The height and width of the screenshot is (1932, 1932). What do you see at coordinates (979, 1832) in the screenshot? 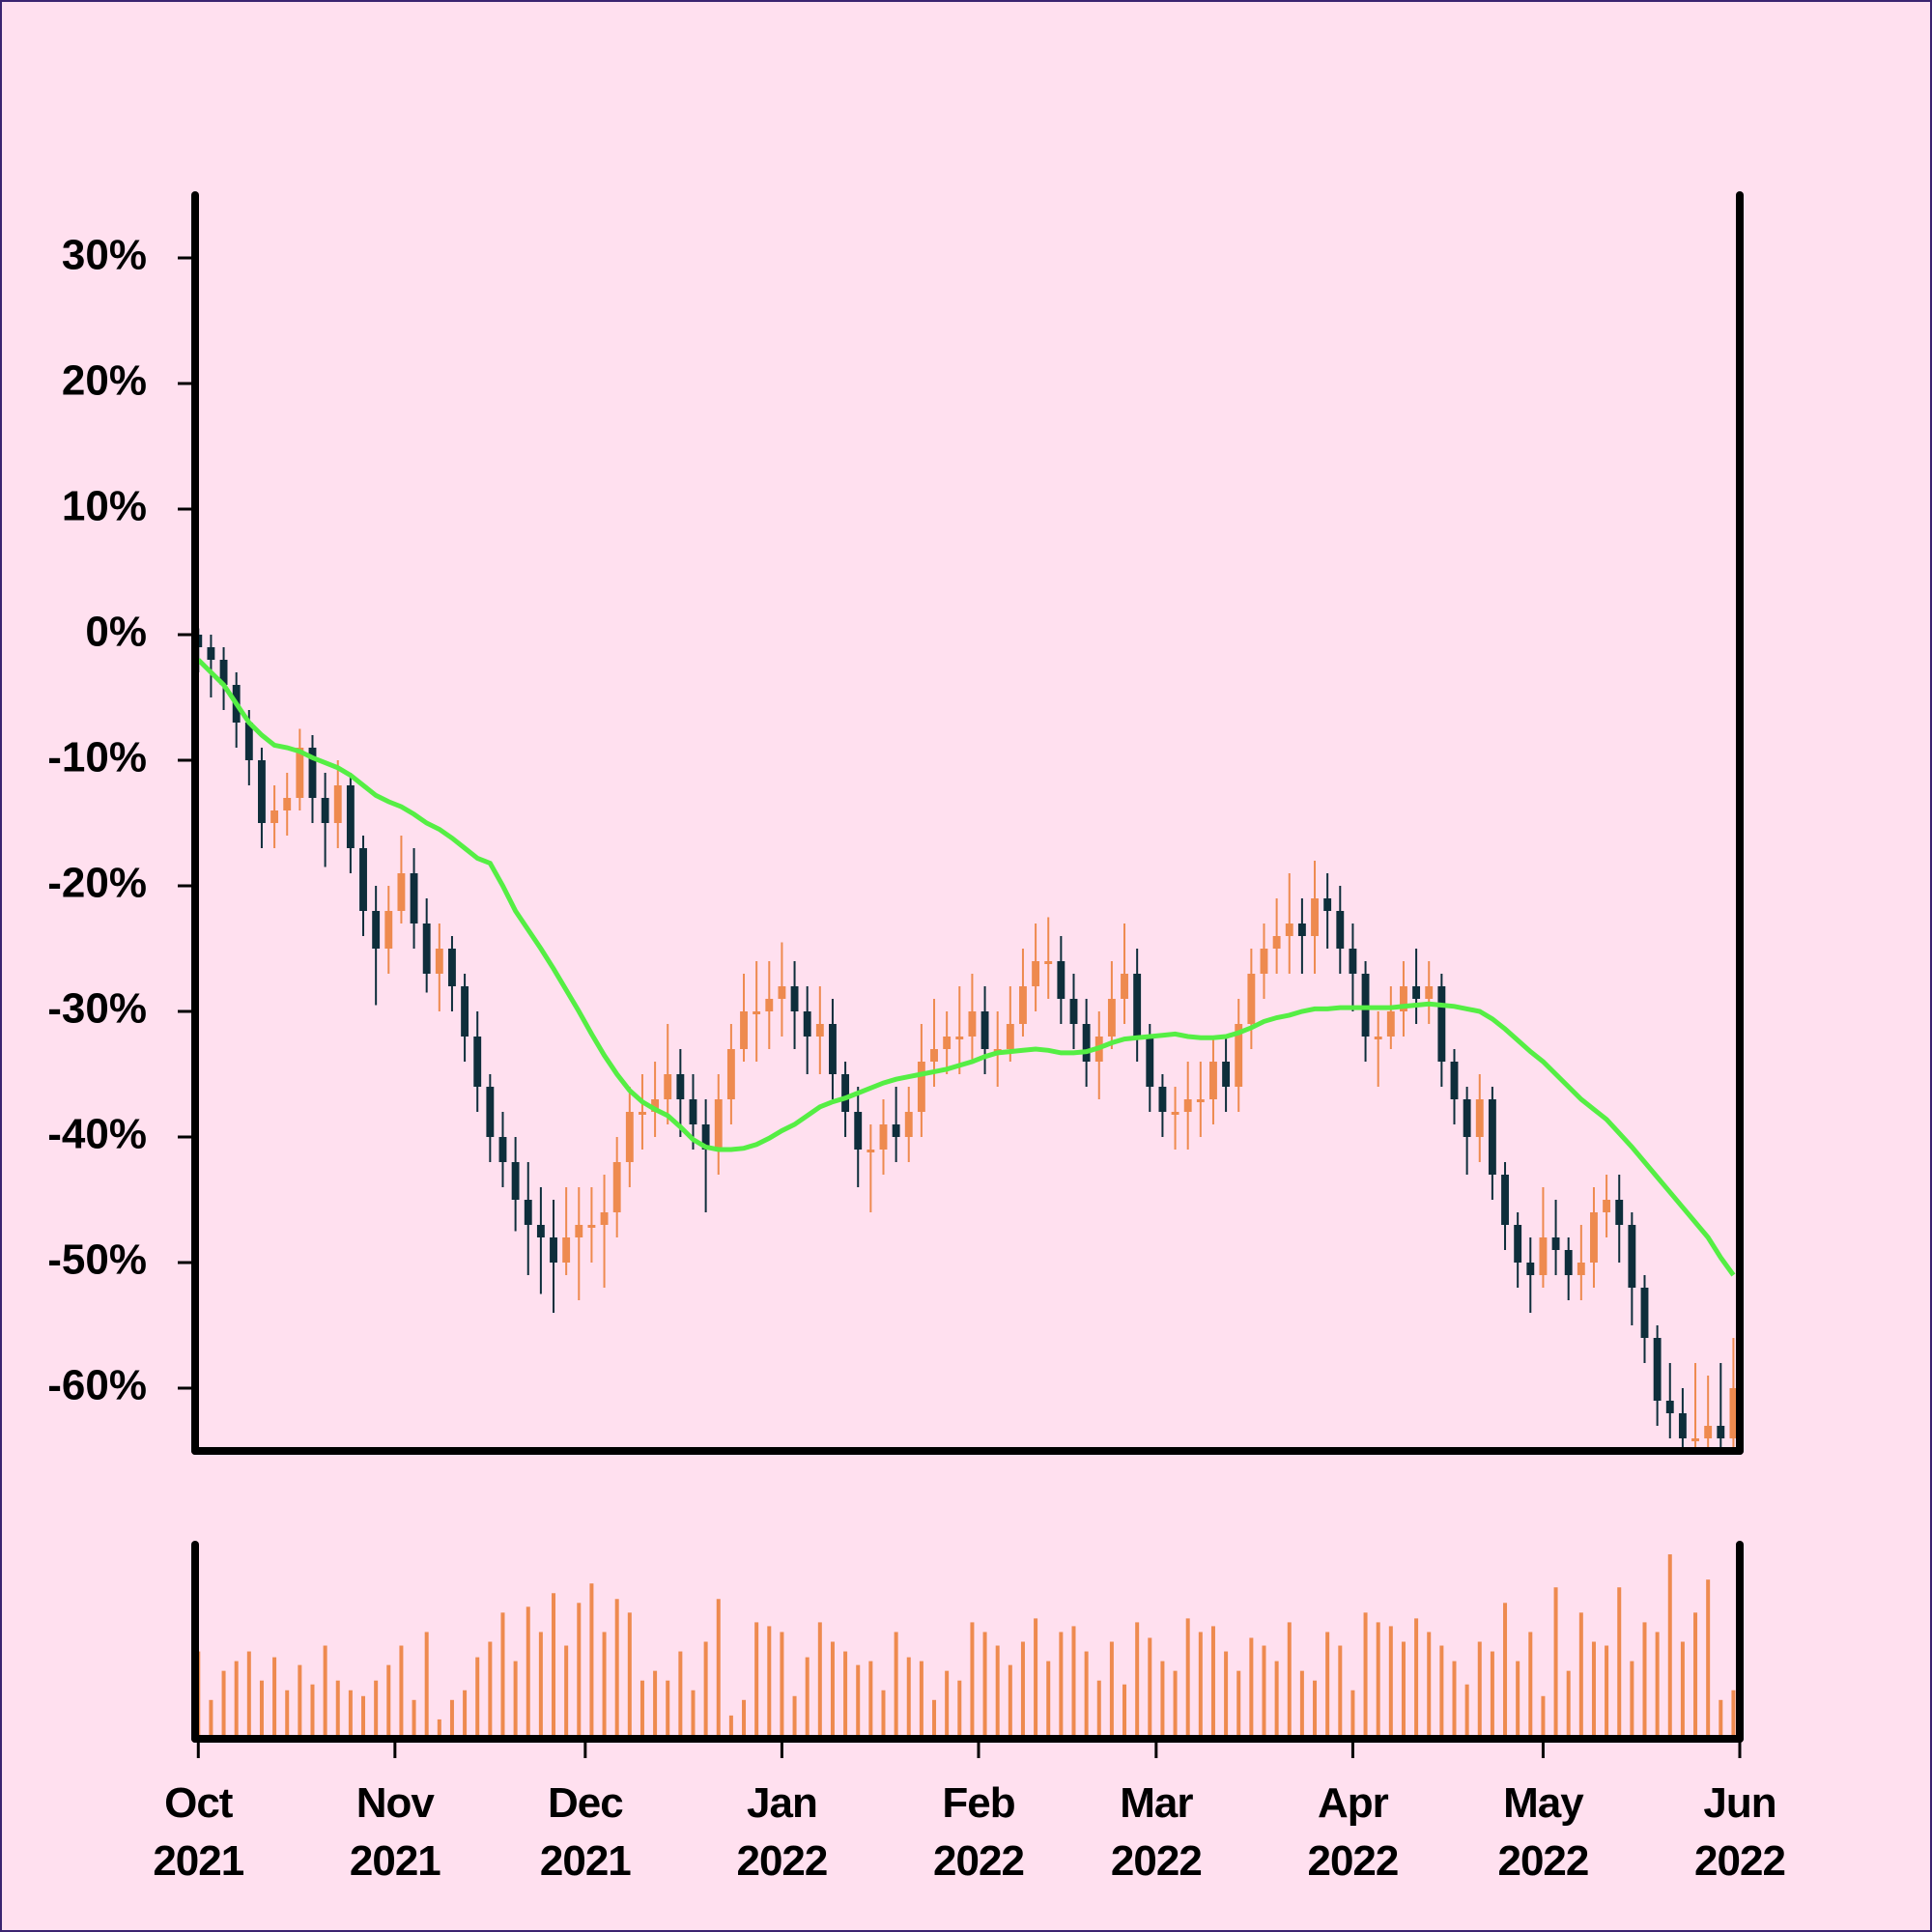
I see `x-tick-label: Feb 2022` at bounding box center [979, 1832].